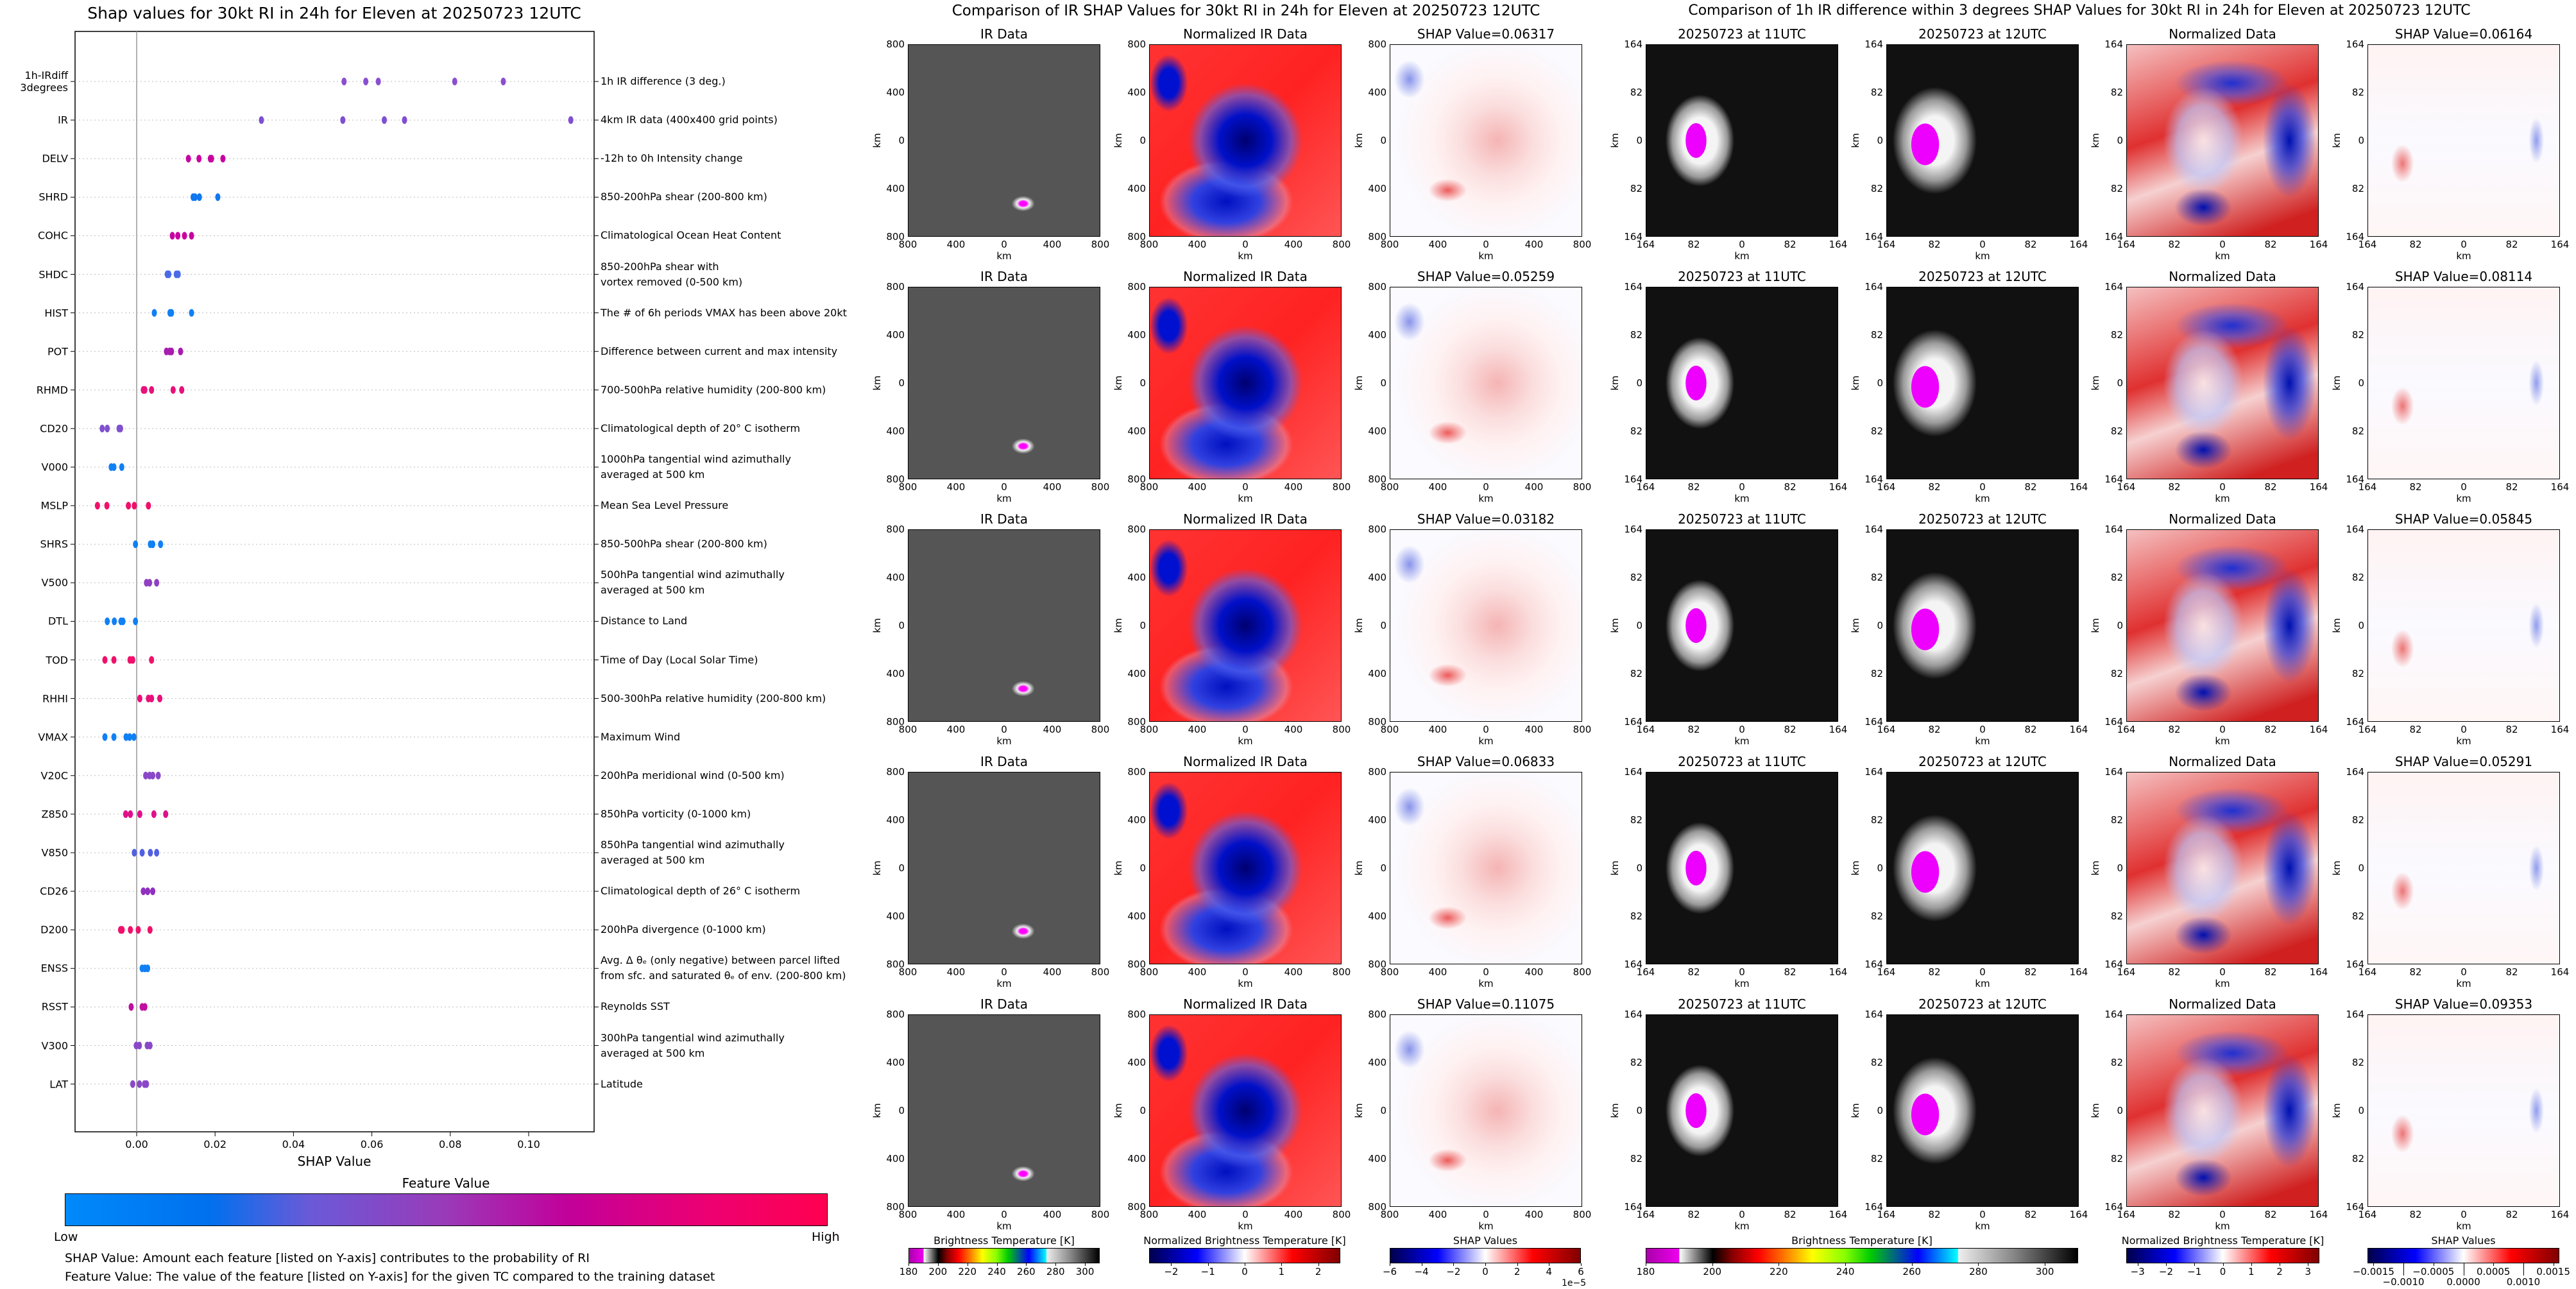 The width and height of the screenshot is (2576, 1289). What do you see at coordinates (2137, 1271) in the screenshot?
I see `colorbar-tick-label: −3` at bounding box center [2137, 1271].